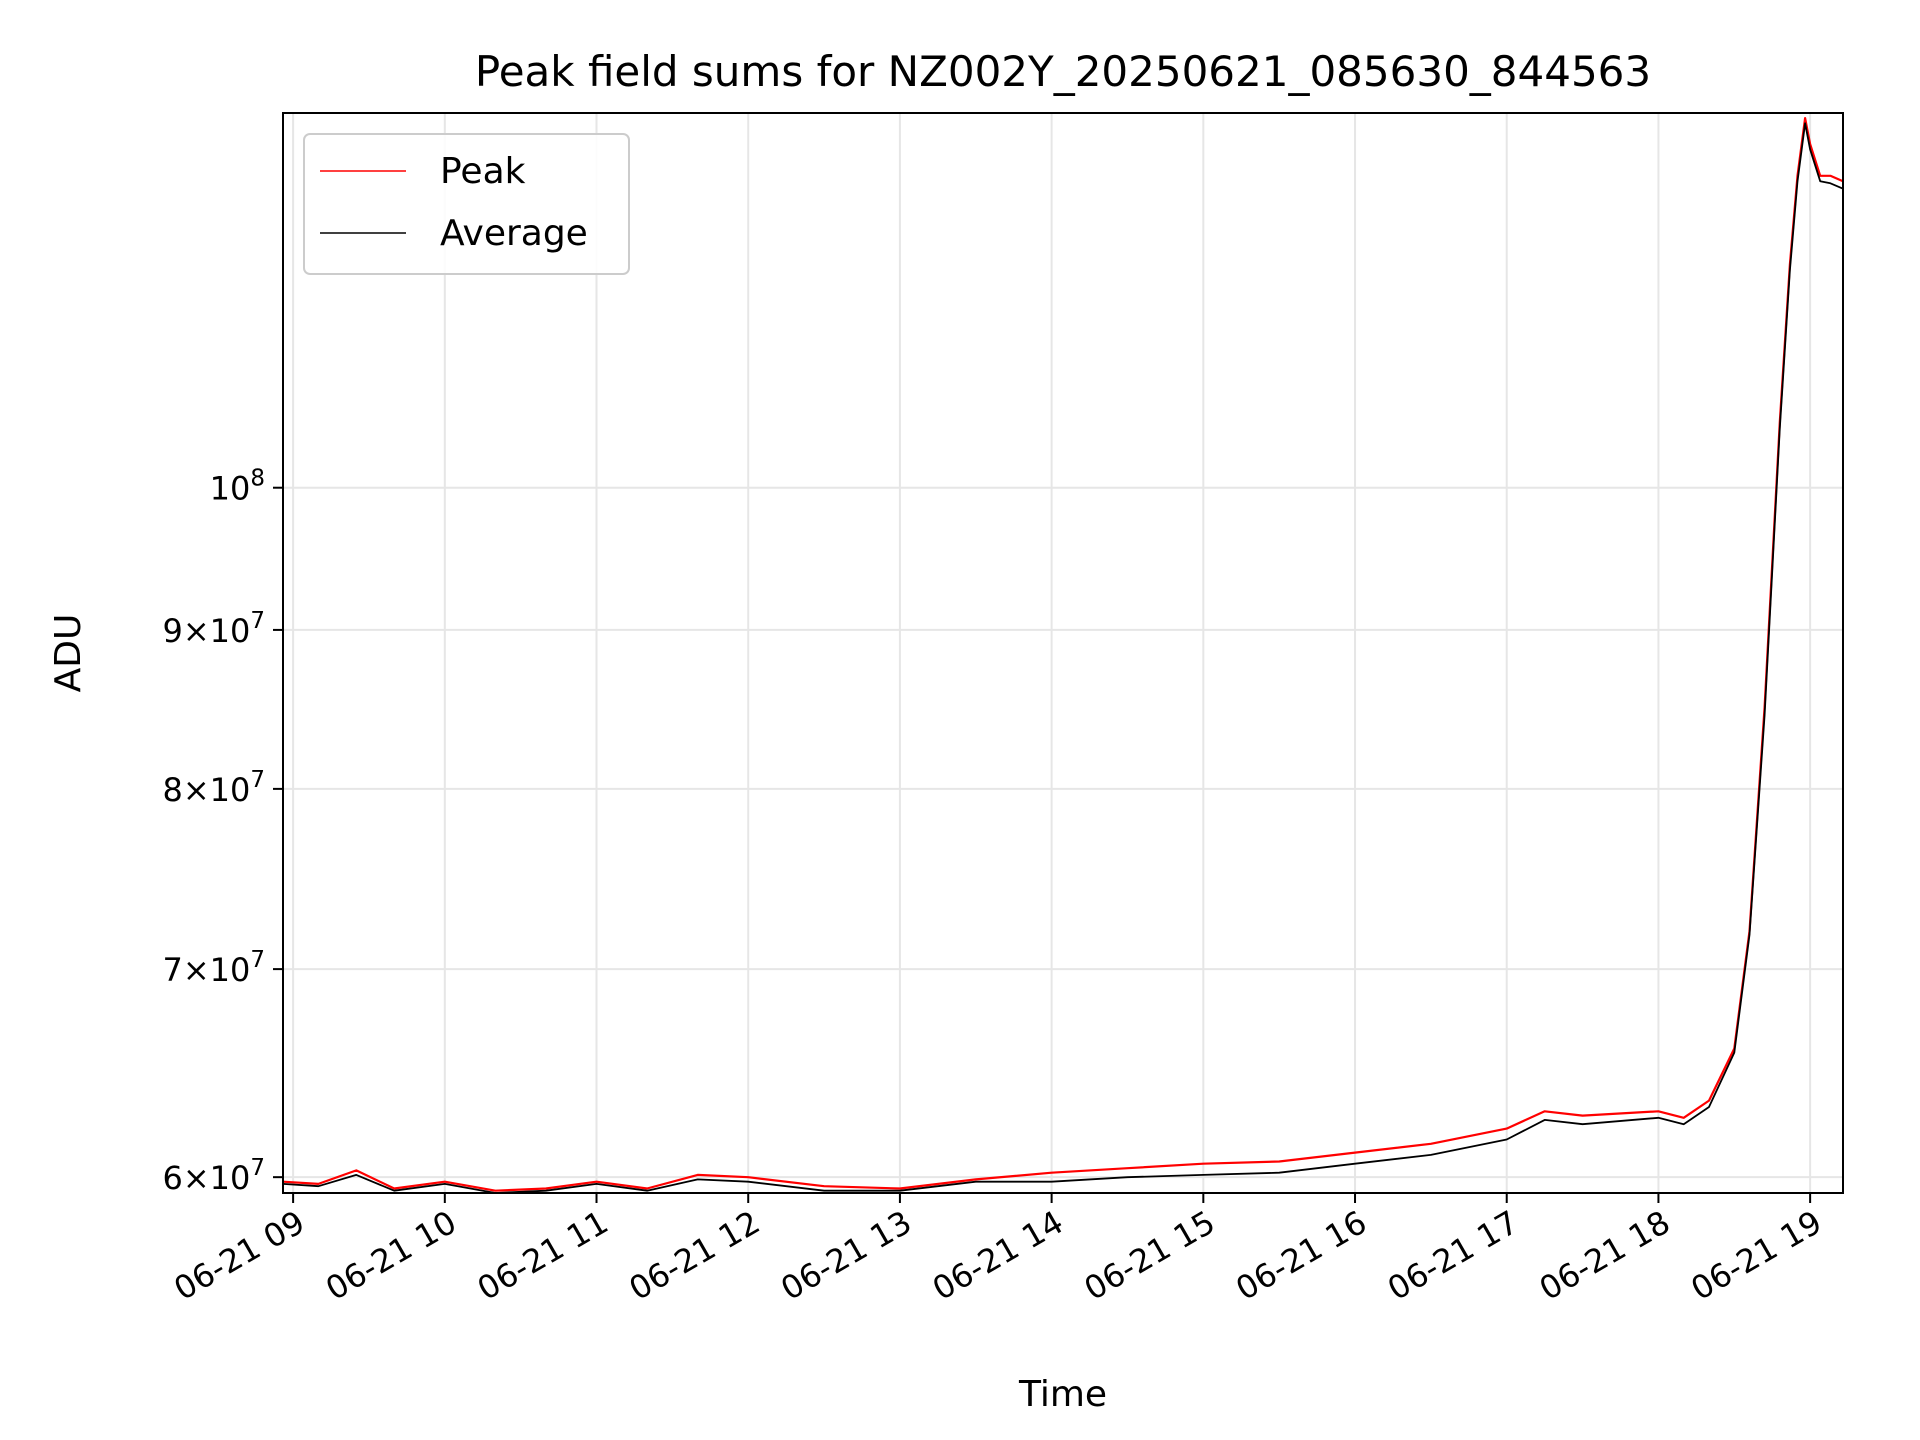 Image resolution: width=1920 pixels, height=1440 pixels. I want to click on y-axis-label: ADU, so click(68, 653).